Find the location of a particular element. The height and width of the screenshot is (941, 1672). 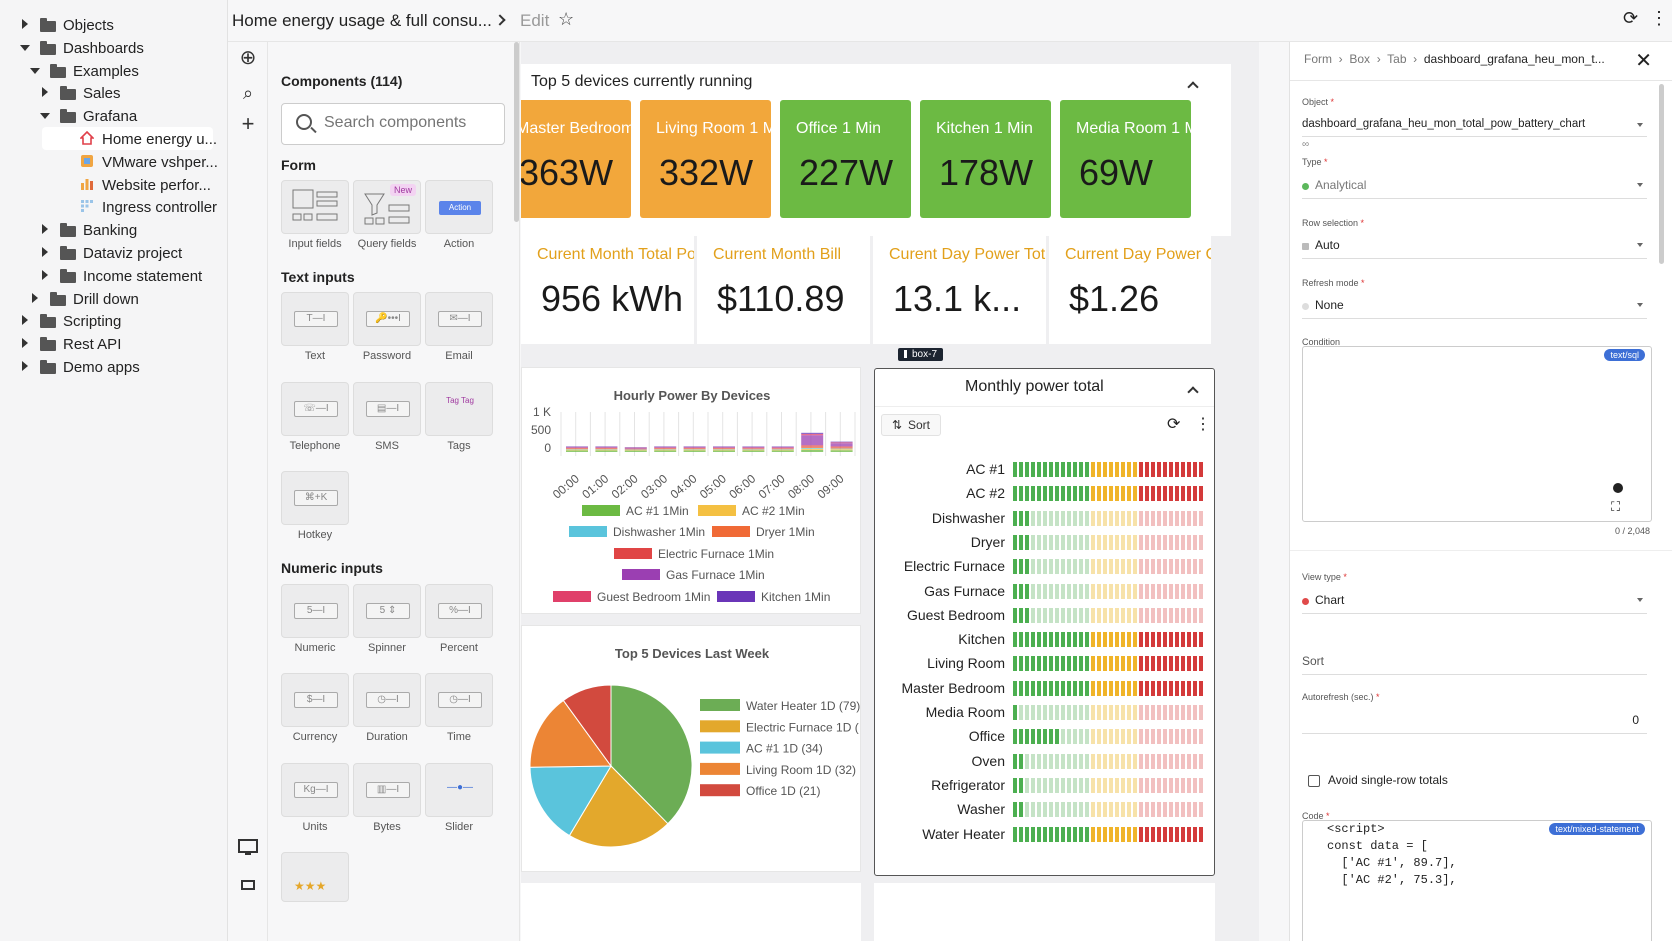

gauge-row: AC #1 is located at coordinates (1045, 469).